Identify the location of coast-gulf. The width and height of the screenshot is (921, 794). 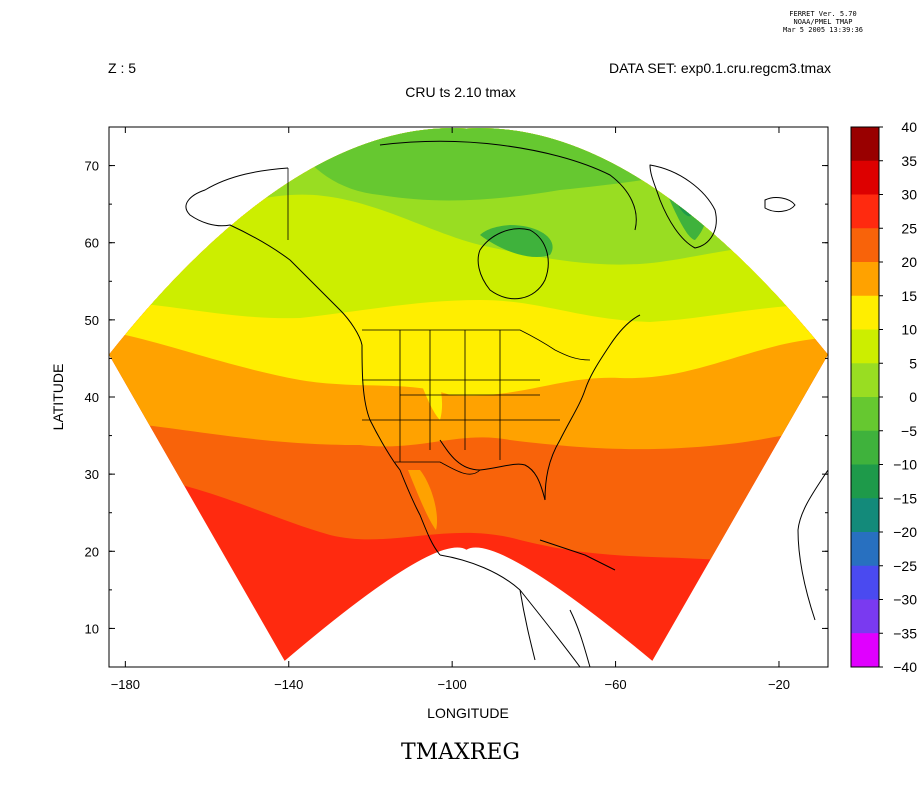
(492, 470).